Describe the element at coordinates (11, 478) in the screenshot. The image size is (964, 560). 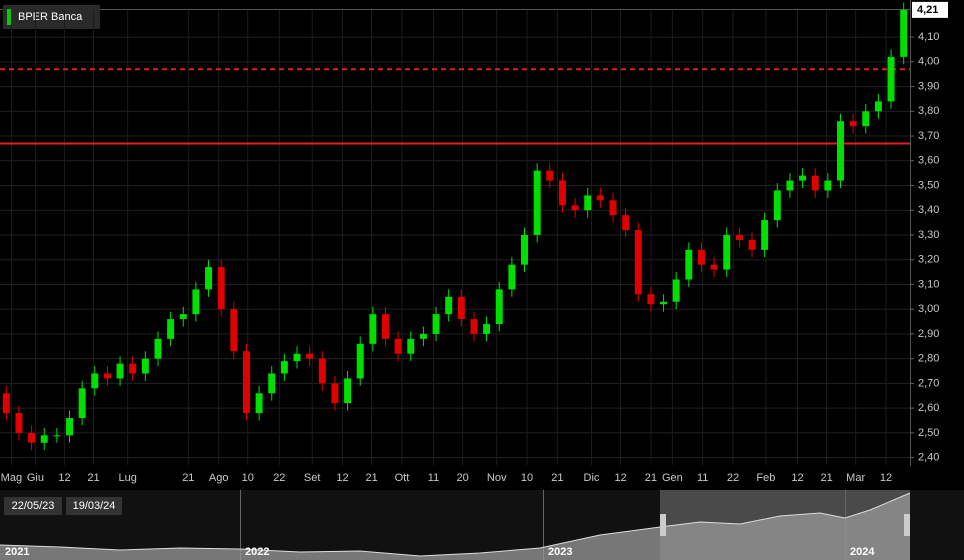
I see `x-tick-label: Mag` at that location.